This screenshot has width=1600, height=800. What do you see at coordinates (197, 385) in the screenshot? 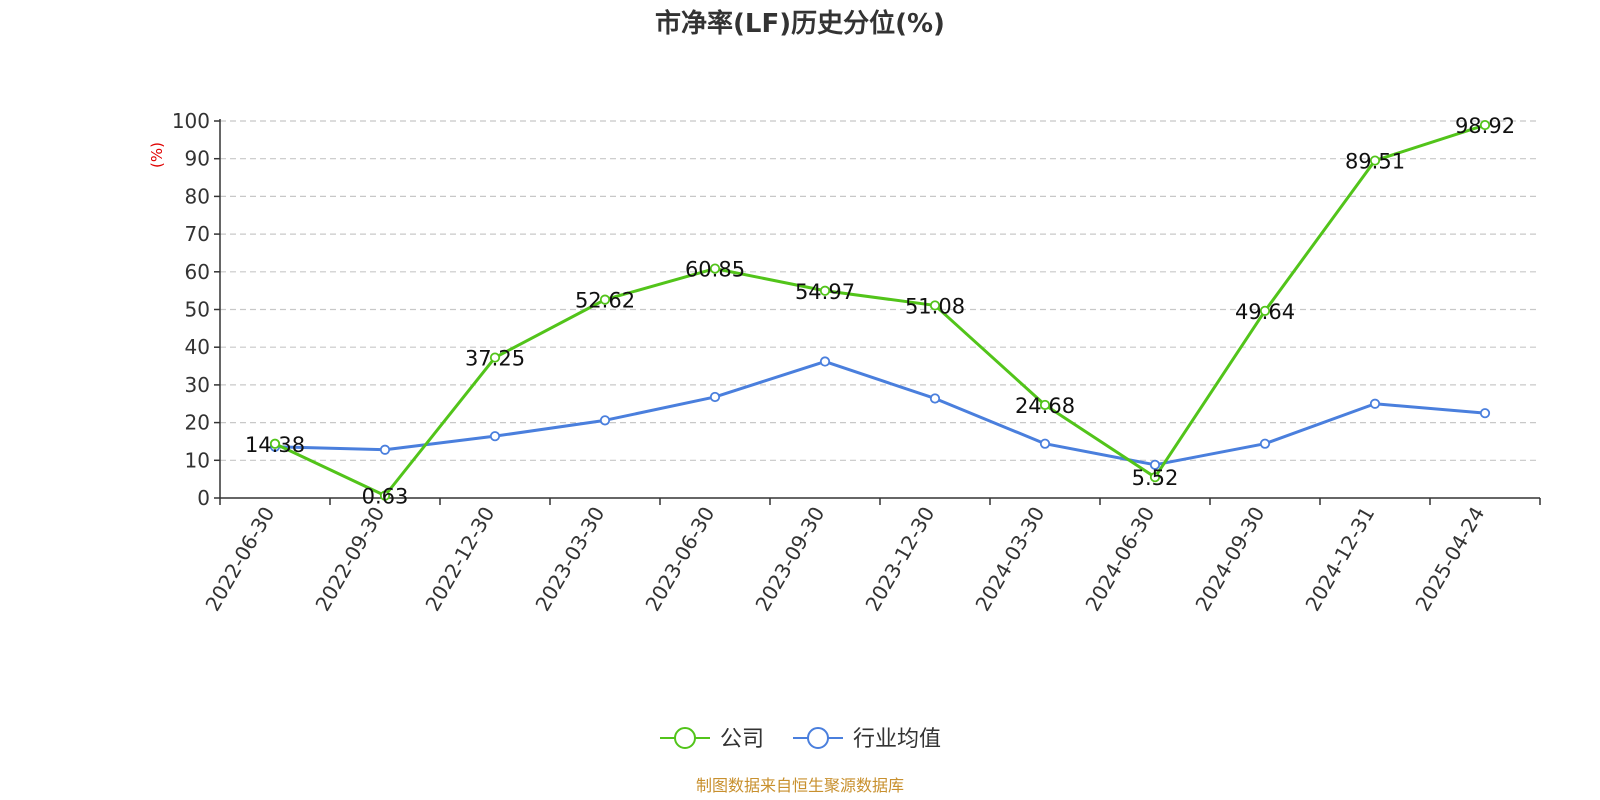
I see `y-tick-label: 30` at bounding box center [197, 385].